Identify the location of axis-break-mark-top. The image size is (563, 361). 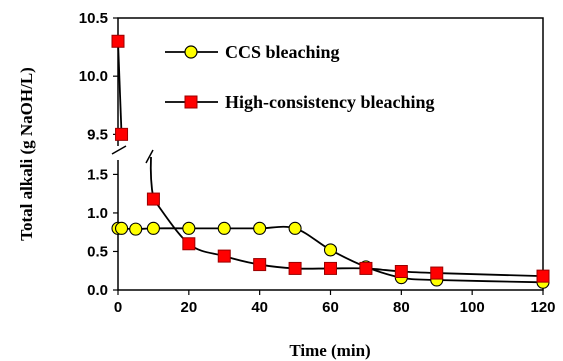
(119, 150).